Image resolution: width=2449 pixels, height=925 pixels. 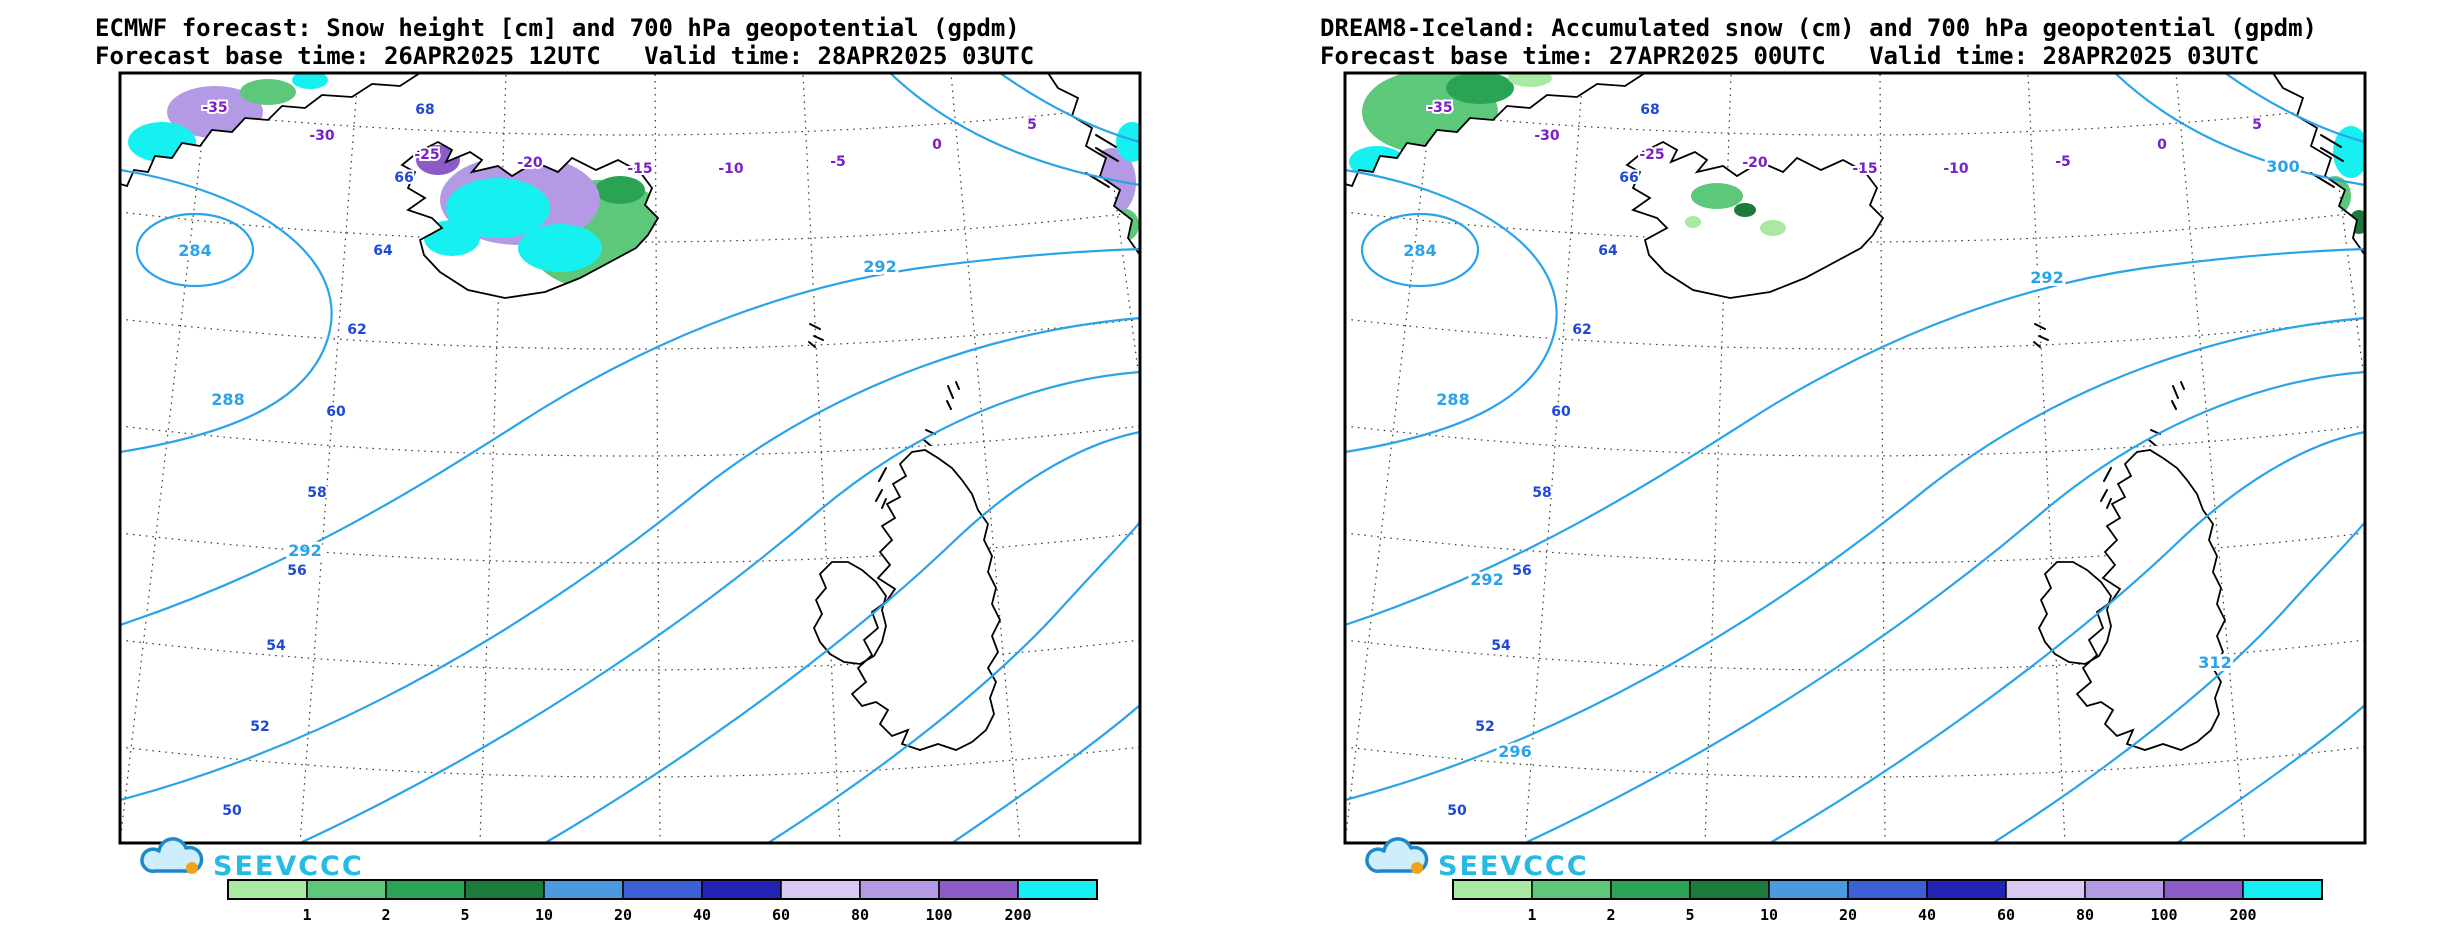 What do you see at coordinates (2214, 662) in the screenshot?
I see `contour-label: 312` at bounding box center [2214, 662].